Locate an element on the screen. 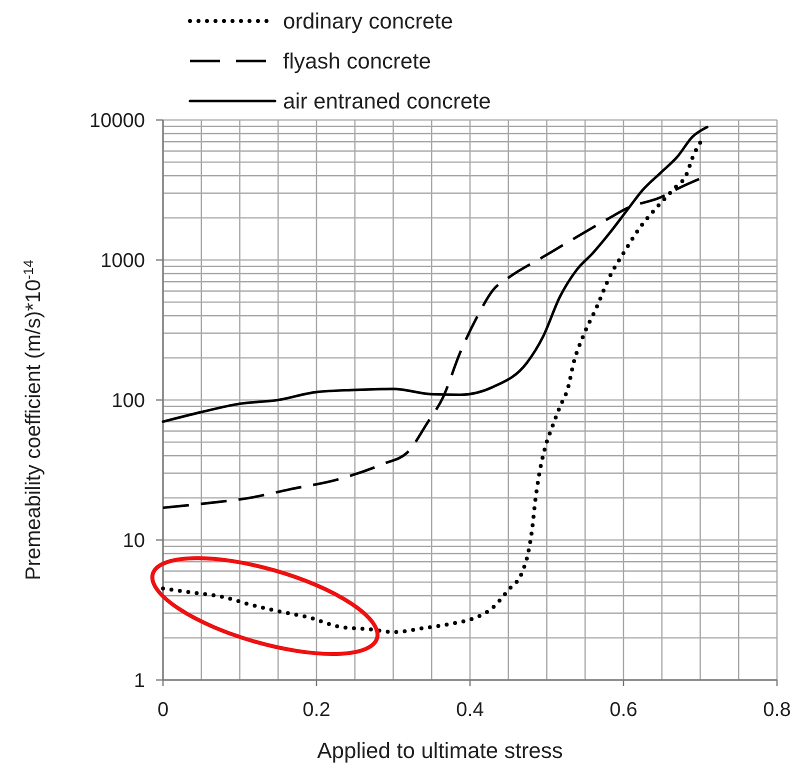 Image resolution: width=802 pixels, height=773 pixels. y-tick-label: 1000 is located at coordinates (122, 261).